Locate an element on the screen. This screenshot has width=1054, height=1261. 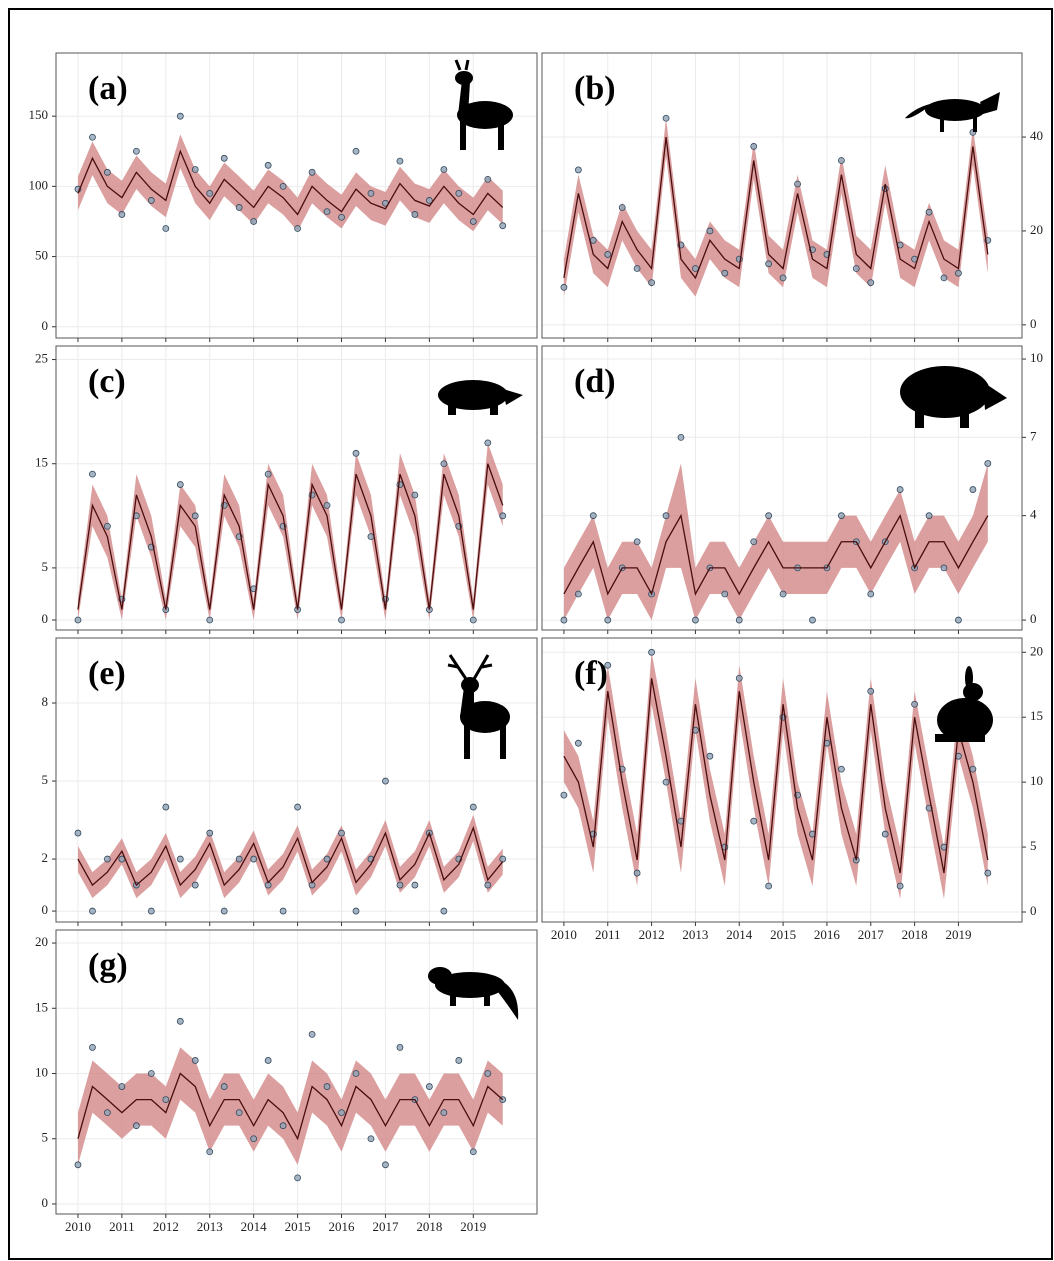
y-tick-label: 7 is located at coordinates (1033, 435).